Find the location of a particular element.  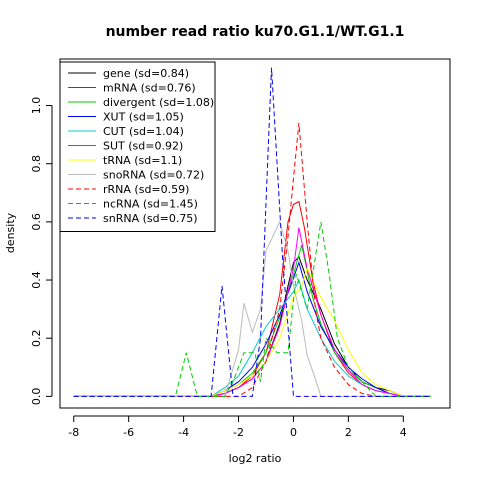

x-axis-label: log2 ratio is located at coordinates (255, 458).